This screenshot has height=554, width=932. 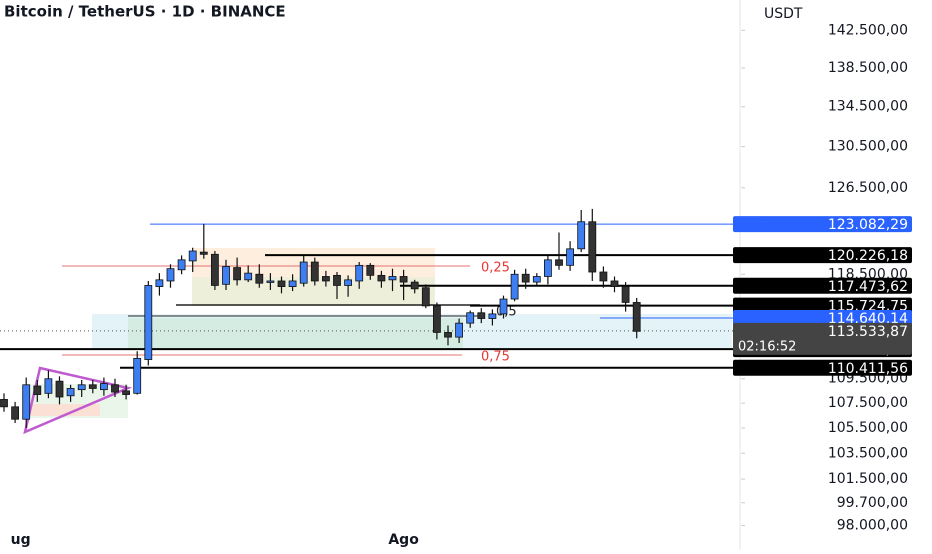 I want to click on price-tag-label: 110.411,56, so click(x=868, y=369).